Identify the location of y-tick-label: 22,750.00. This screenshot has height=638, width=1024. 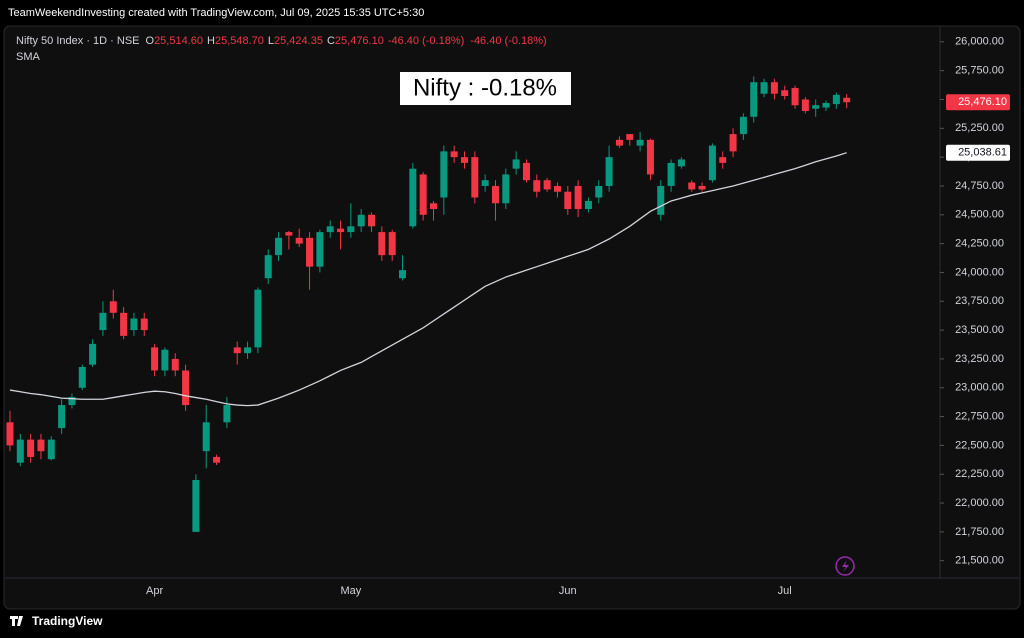
(979, 416).